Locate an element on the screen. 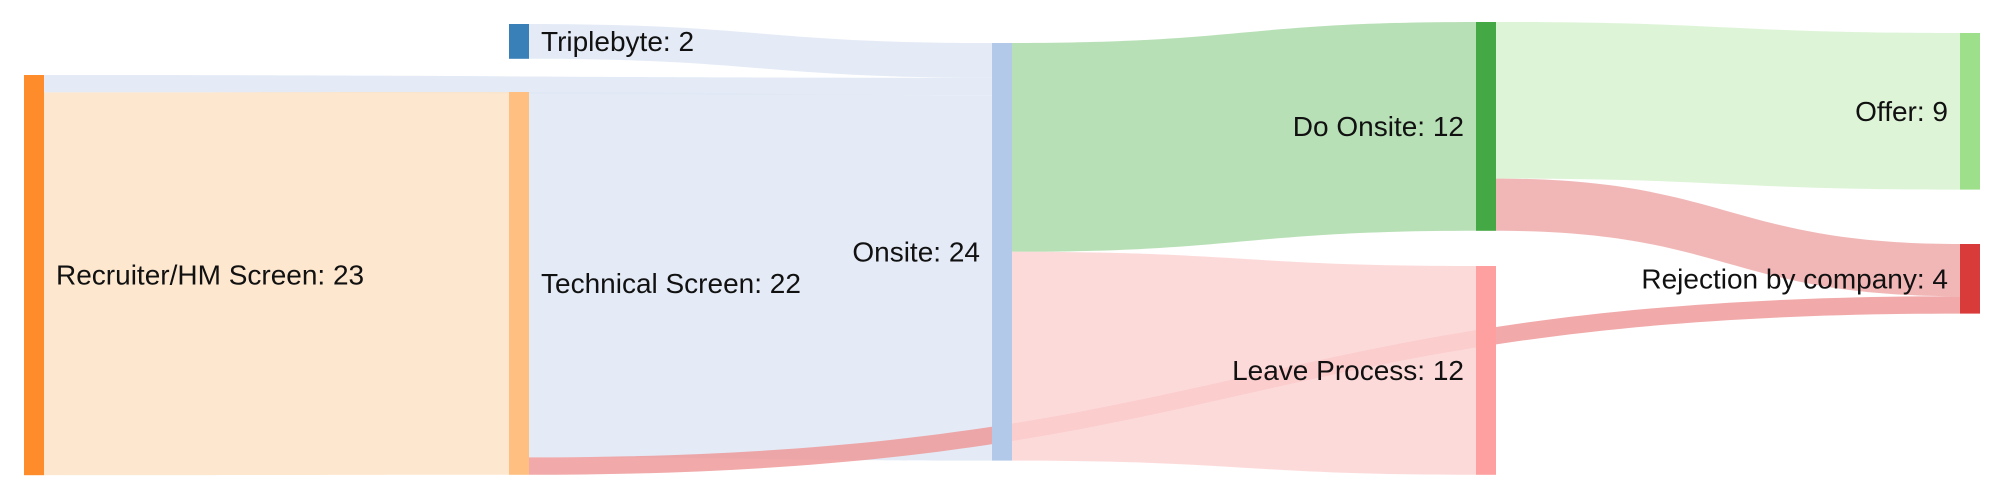 The width and height of the screenshot is (2000, 500). node-label-rejection: Rejection by company: 4 is located at coordinates (1794, 278).